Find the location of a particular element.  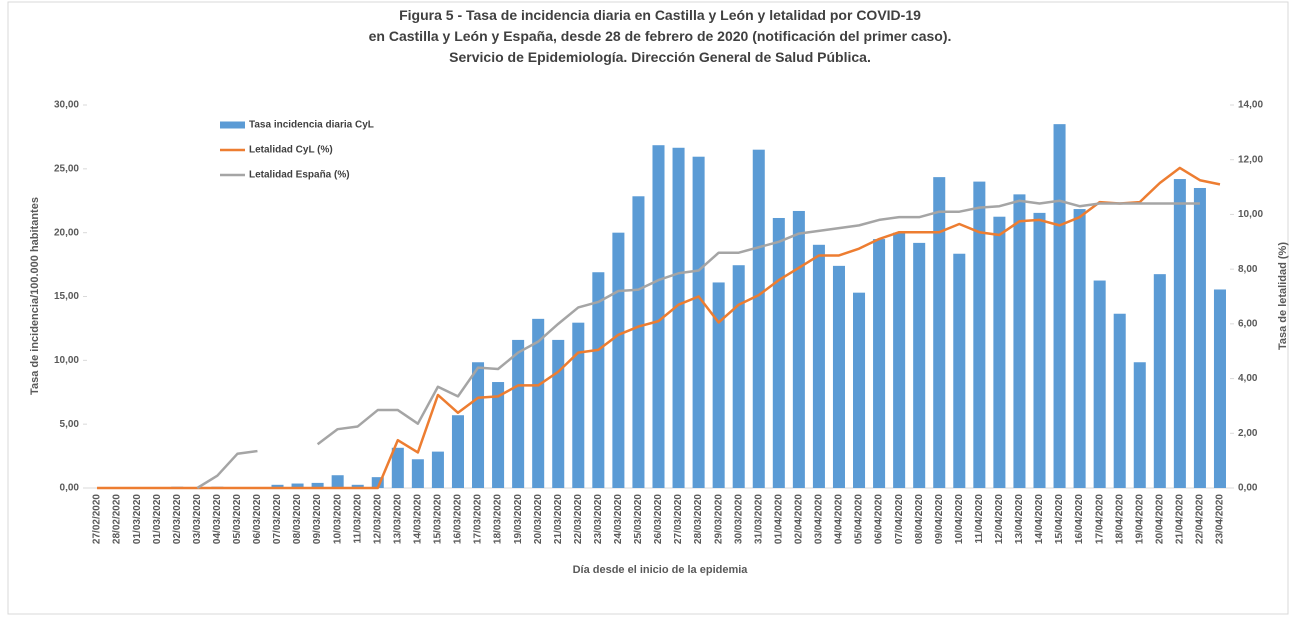

x-tick-label: 15/03/2020 is located at coordinates (438, 519).